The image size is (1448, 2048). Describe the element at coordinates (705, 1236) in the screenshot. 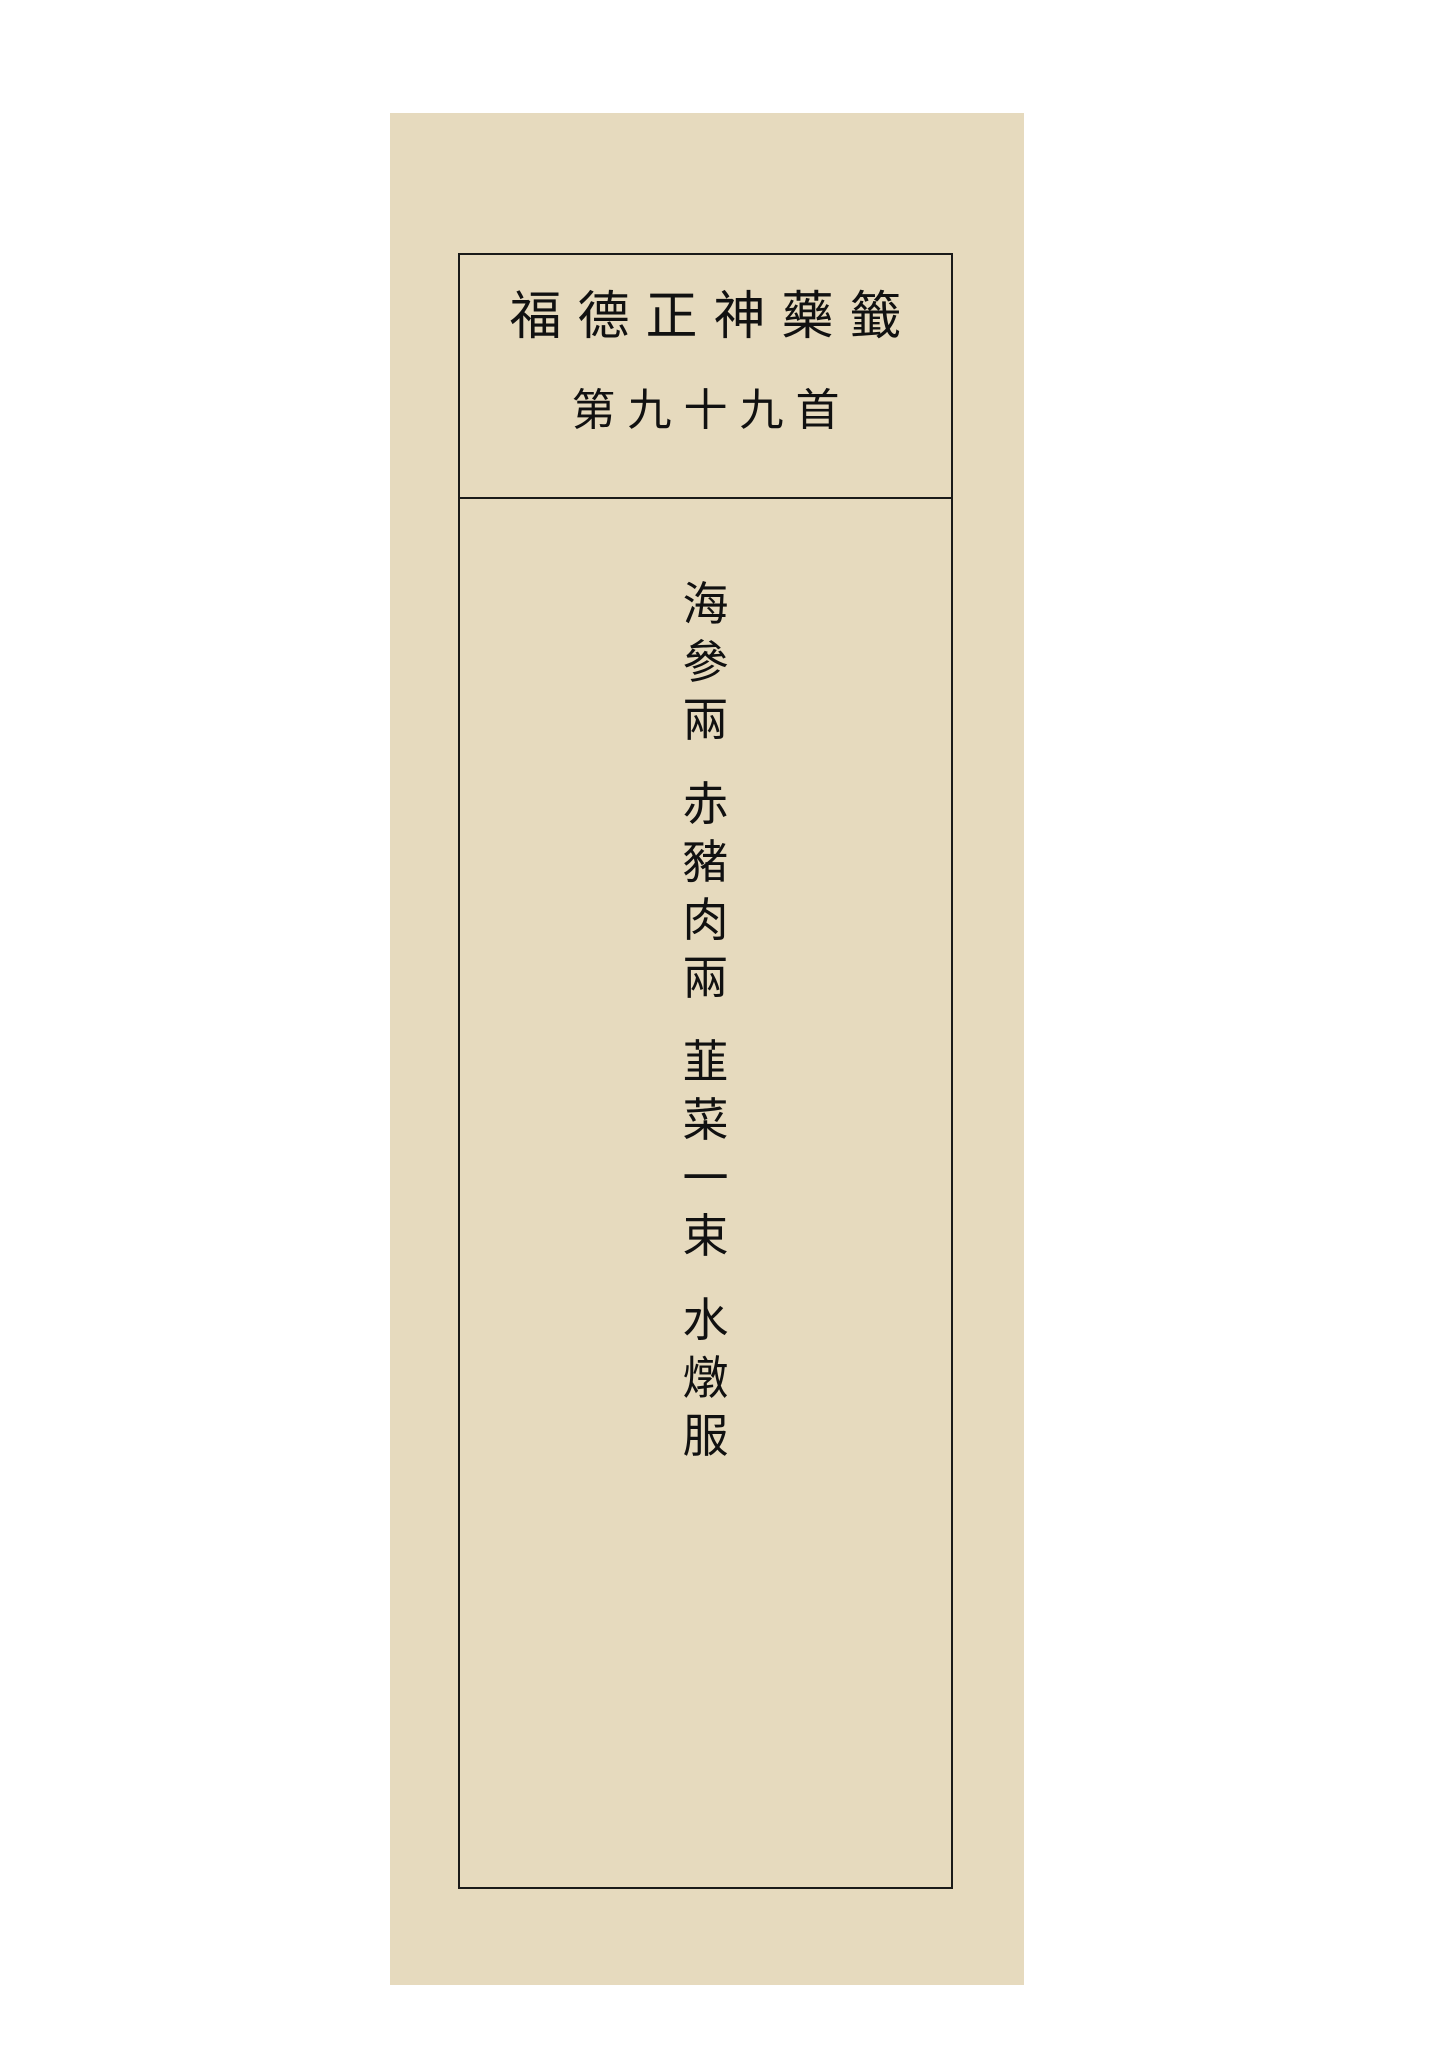

I see `prescription-char: 束` at that location.